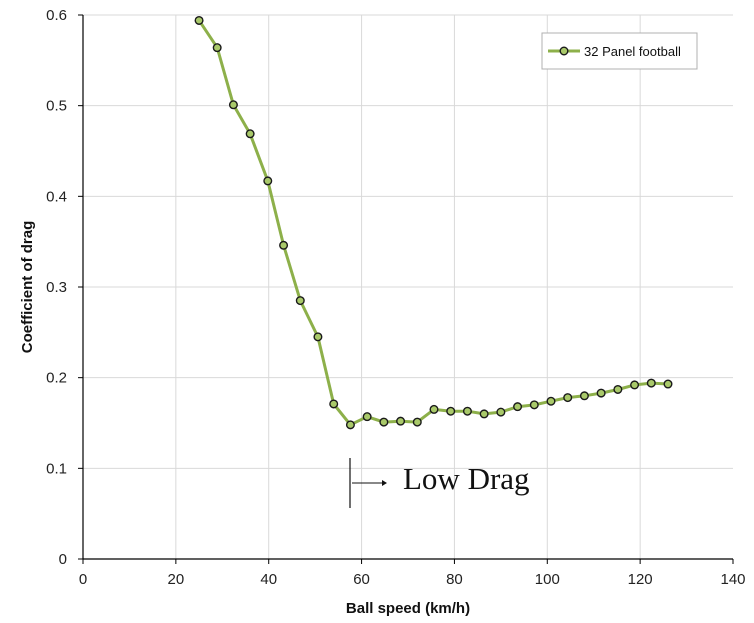  I want to click on x-tick-label: 100, so click(547, 579).